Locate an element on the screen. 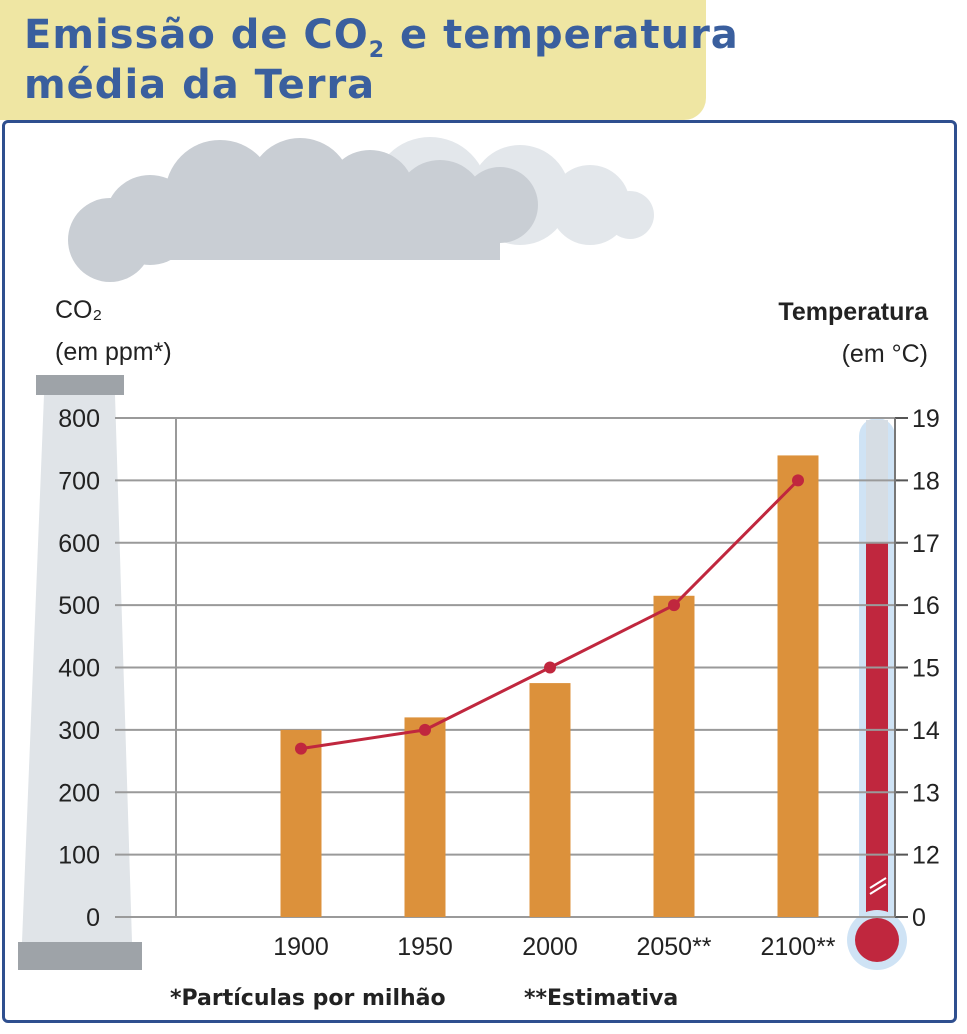 The width and height of the screenshot is (967, 1034). x-tick-label: 2100** is located at coordinates (797, 947).